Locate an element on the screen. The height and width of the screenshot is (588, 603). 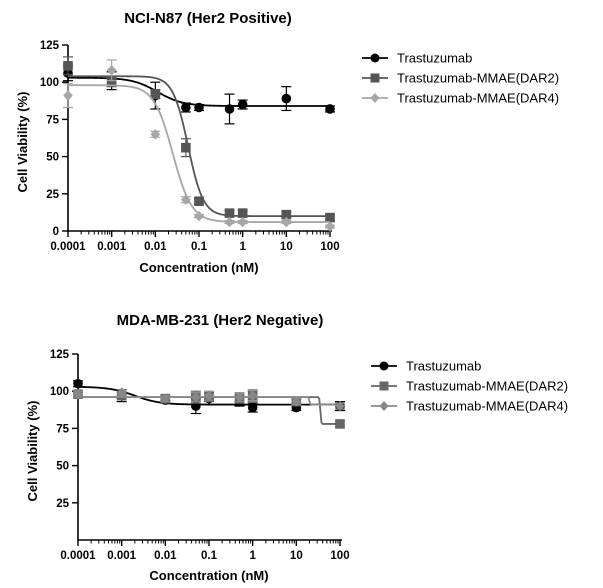
chart2-x-axis-label: Concentration (nM) is located at coordinates (208, 575).